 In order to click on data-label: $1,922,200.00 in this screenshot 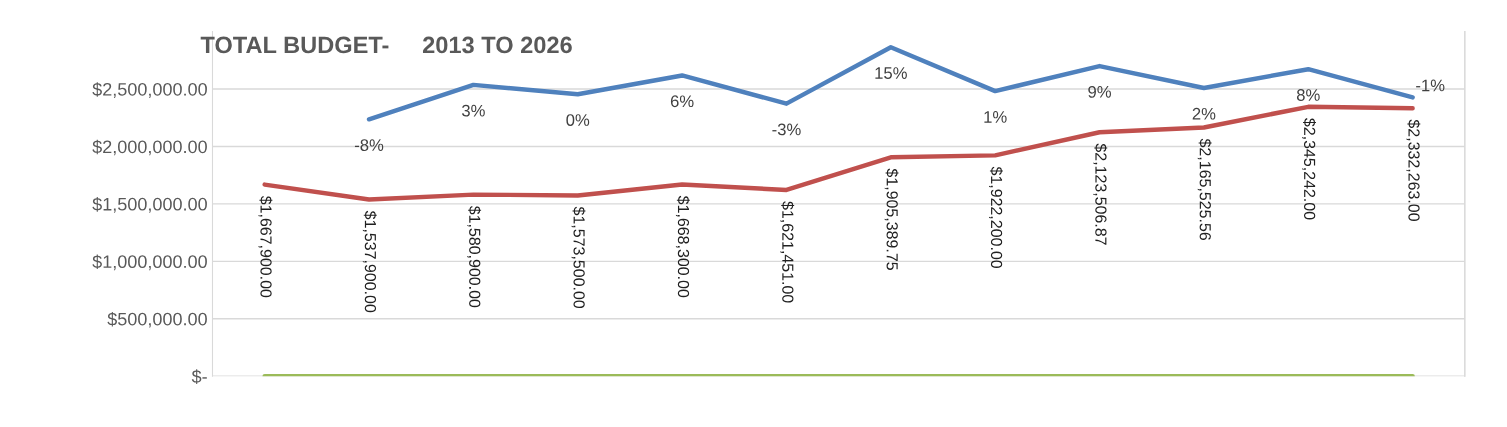, I will do `click(996, 217)`.